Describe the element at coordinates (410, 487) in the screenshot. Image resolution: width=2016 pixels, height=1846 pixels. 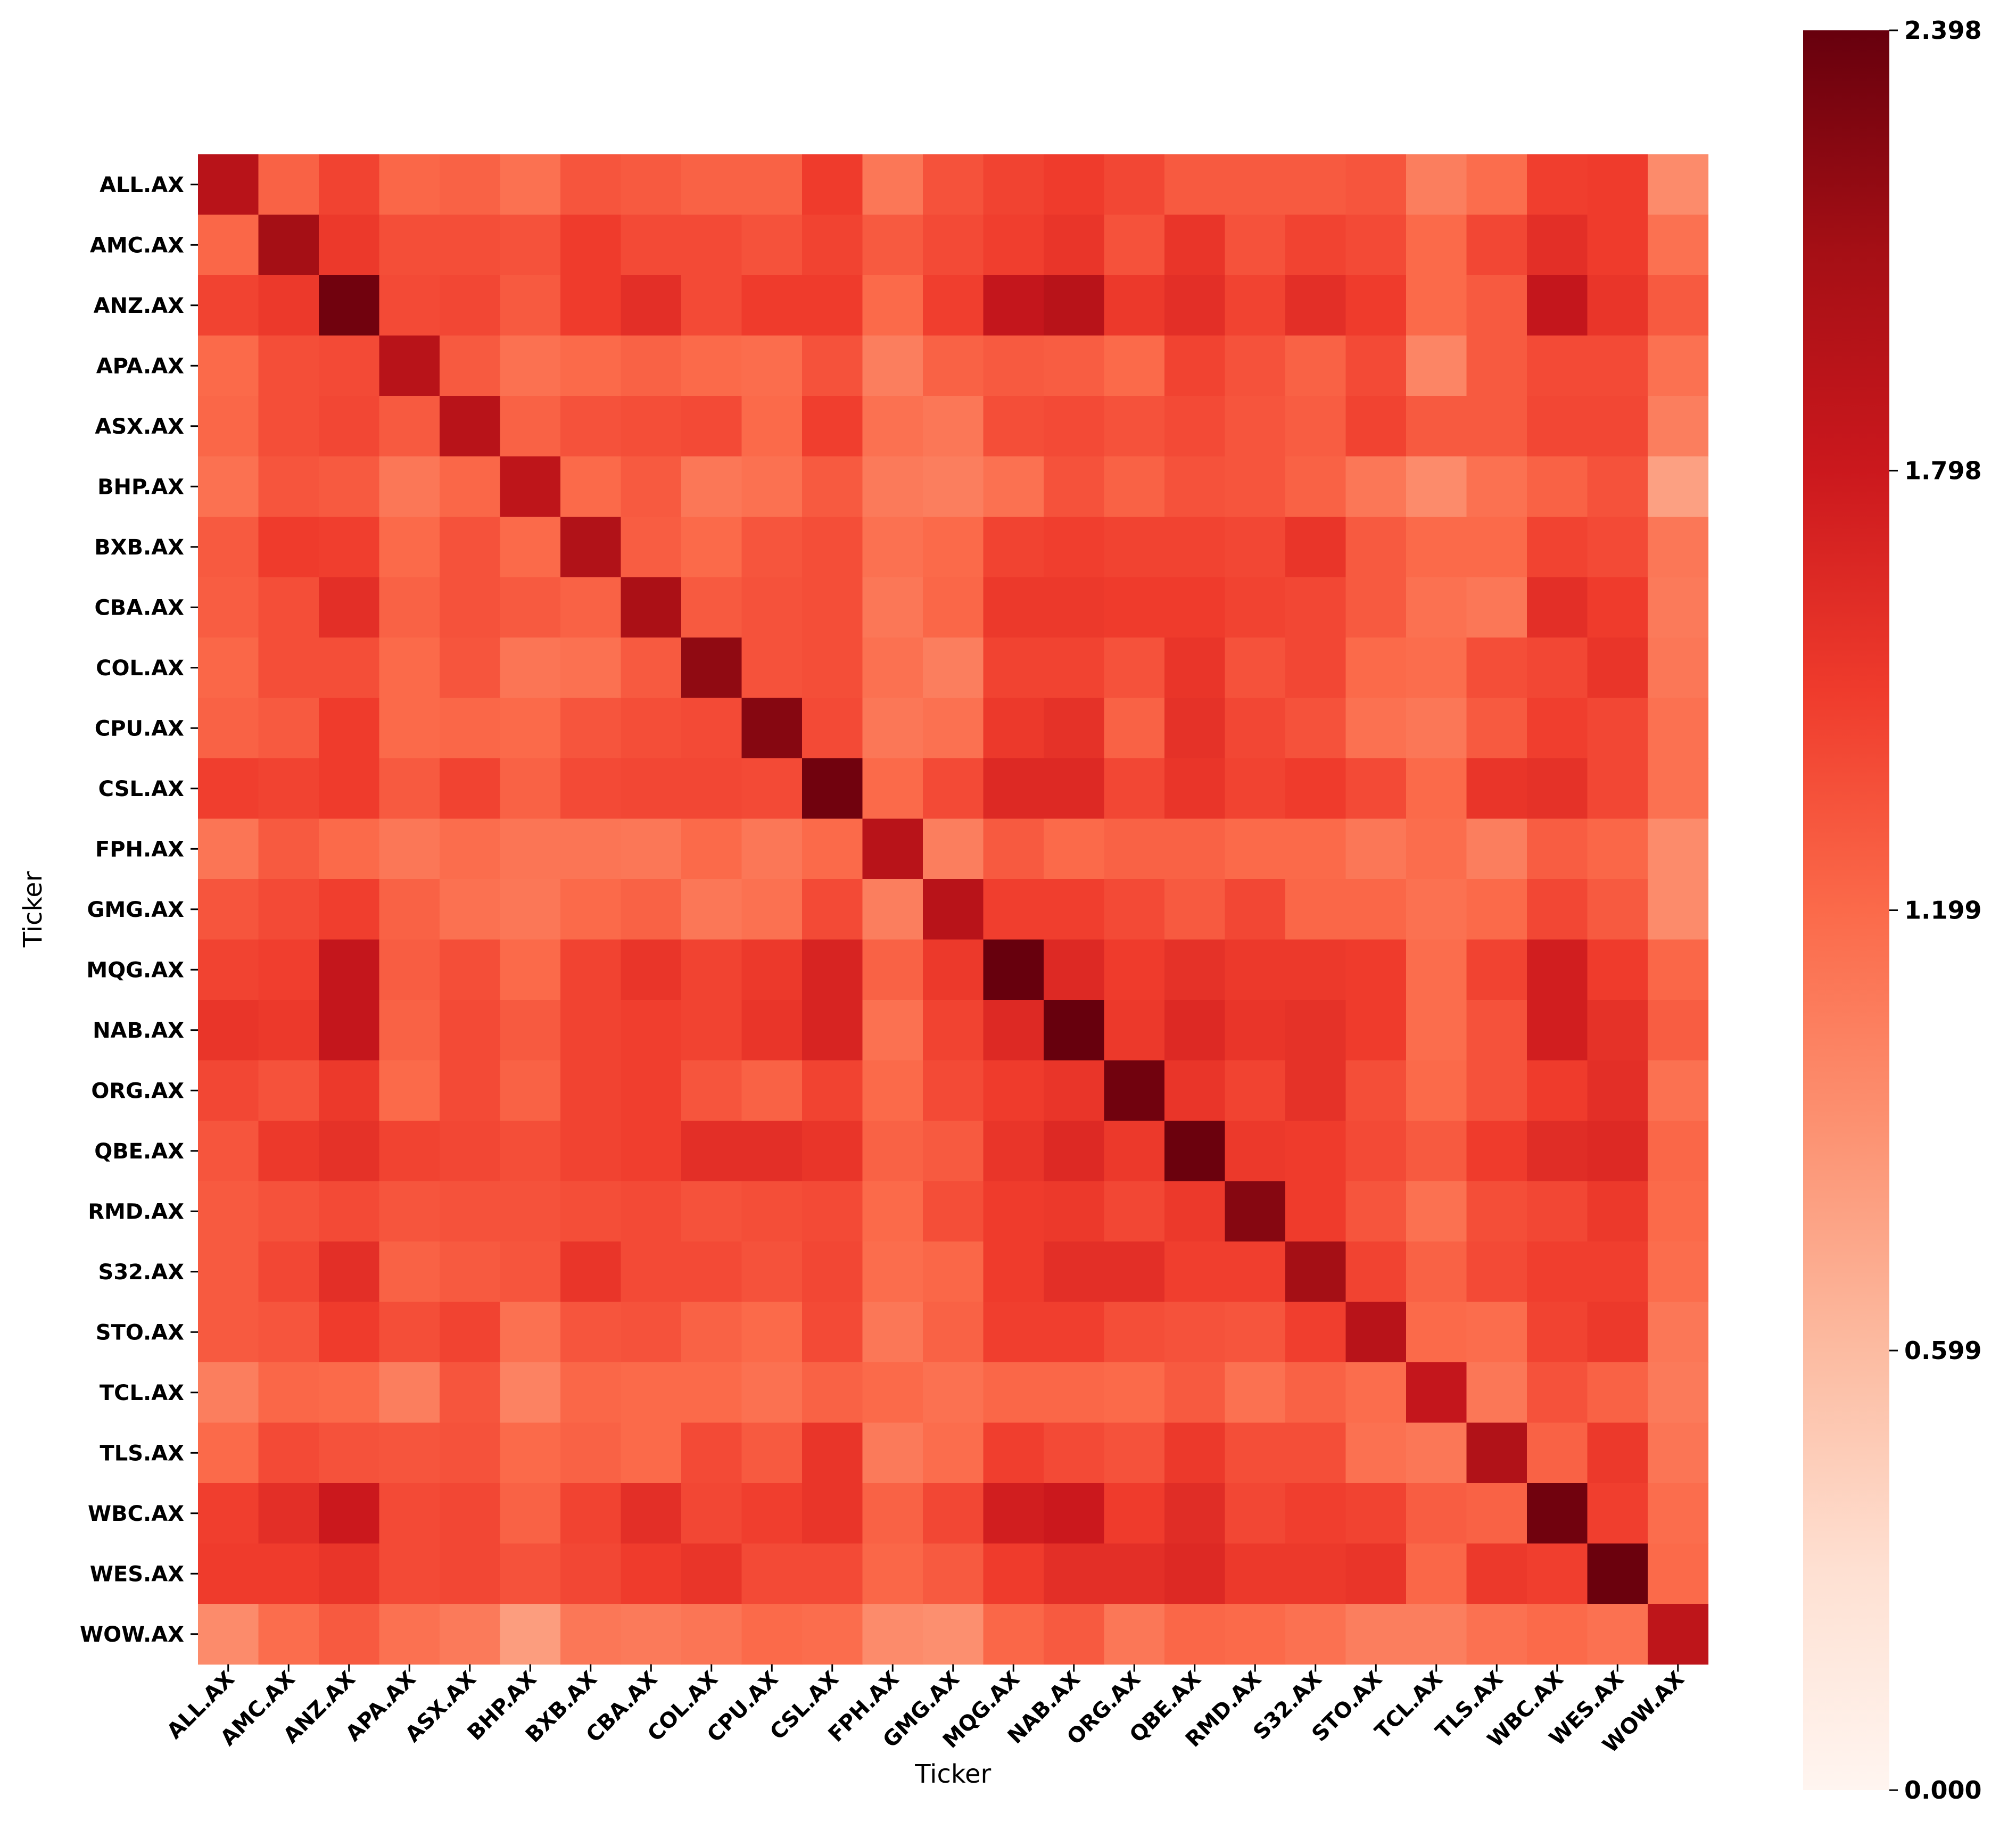
I see `heatmap-cell-BHP.AX-APA.AX` at that location.